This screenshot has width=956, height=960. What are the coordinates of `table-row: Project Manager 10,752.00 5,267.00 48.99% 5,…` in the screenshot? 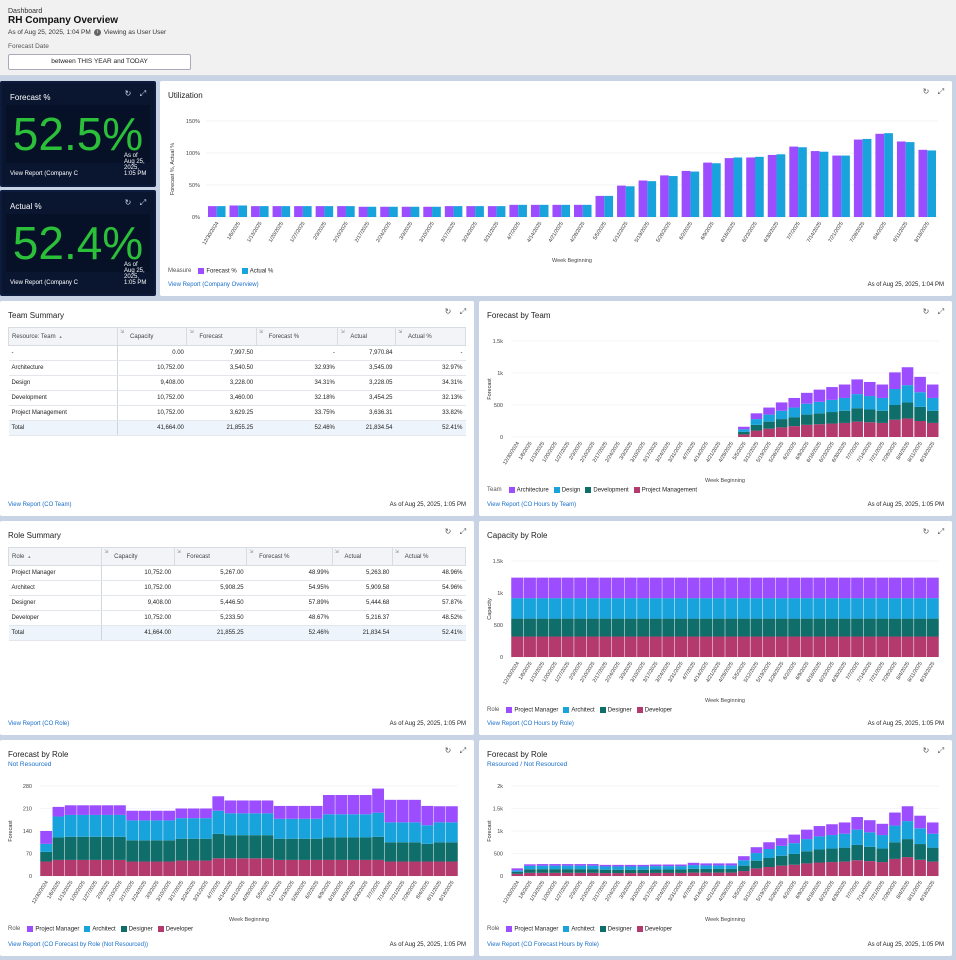 It's located at (237, 573).